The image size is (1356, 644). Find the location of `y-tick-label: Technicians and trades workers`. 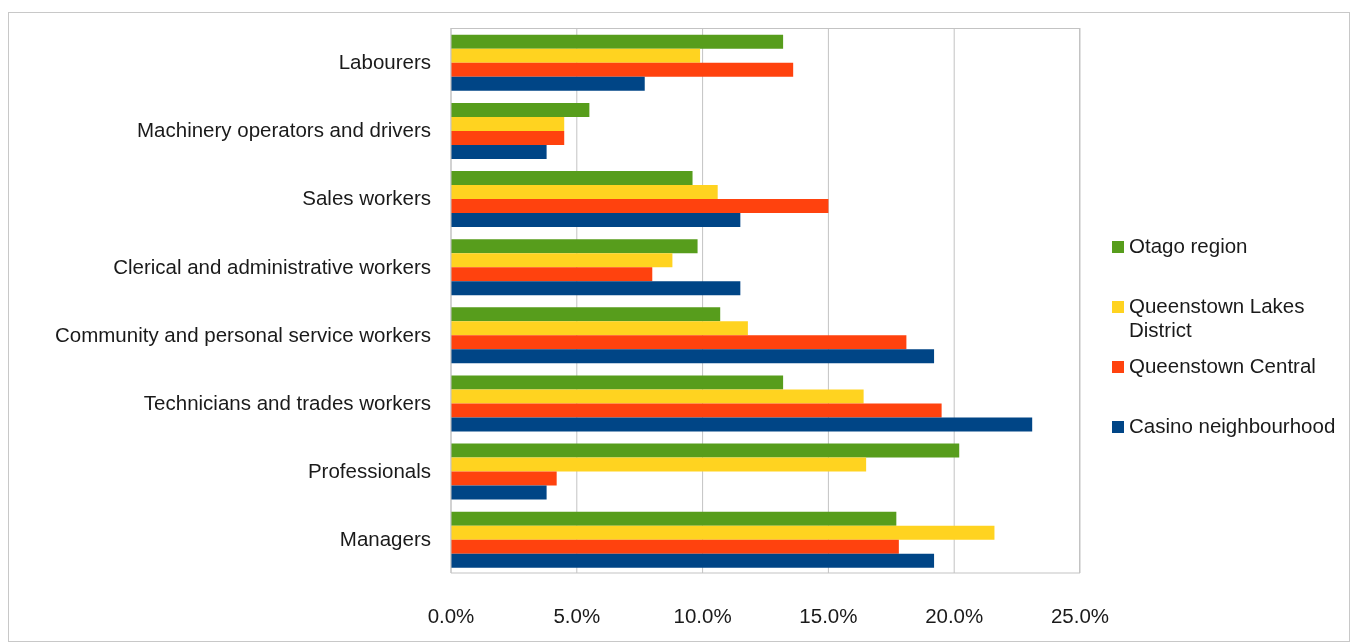

y-tick-label: Technicians and trades workers is located at coordinates (287, 402).